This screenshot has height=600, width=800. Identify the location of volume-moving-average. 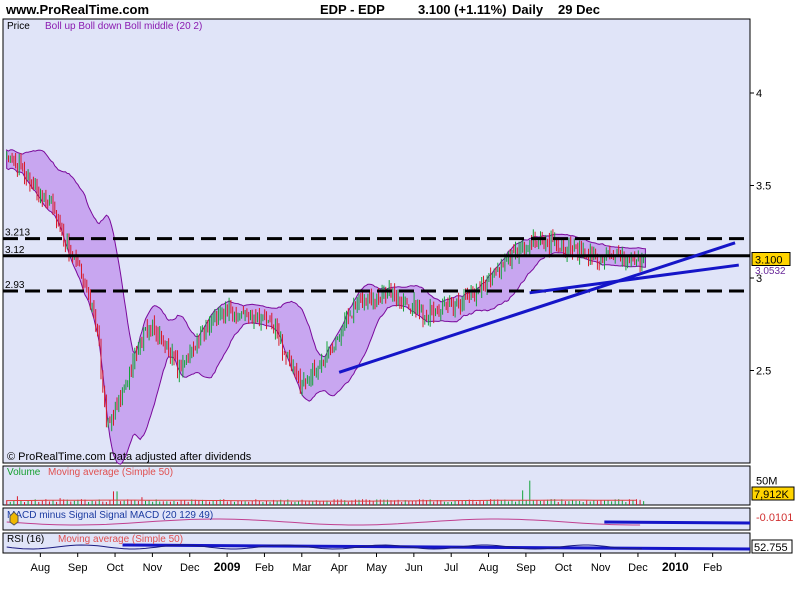
(321, 500).